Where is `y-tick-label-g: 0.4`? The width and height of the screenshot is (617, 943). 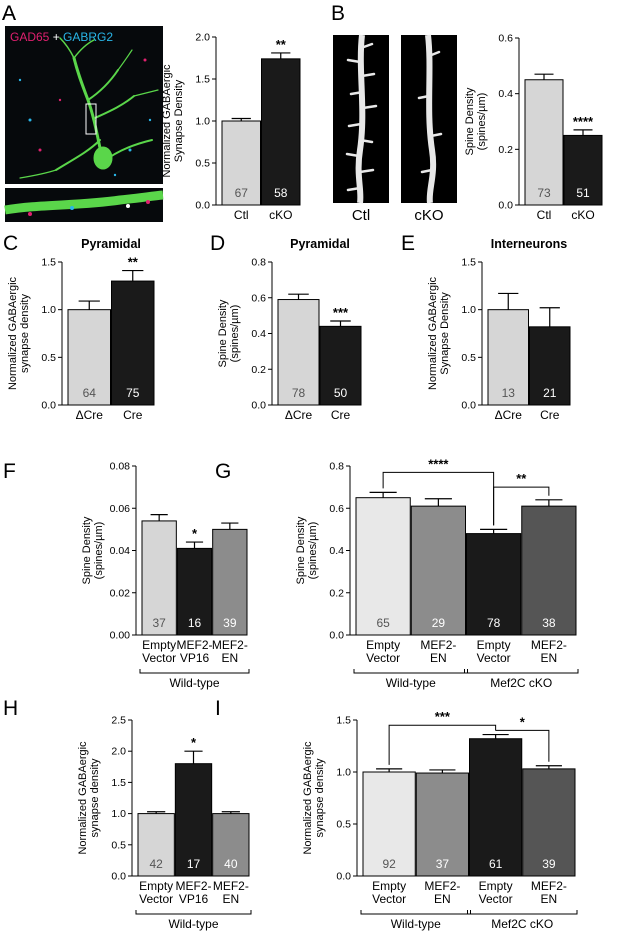 y-tick-label-g: 0.4 is located at coordinates (336, 551).